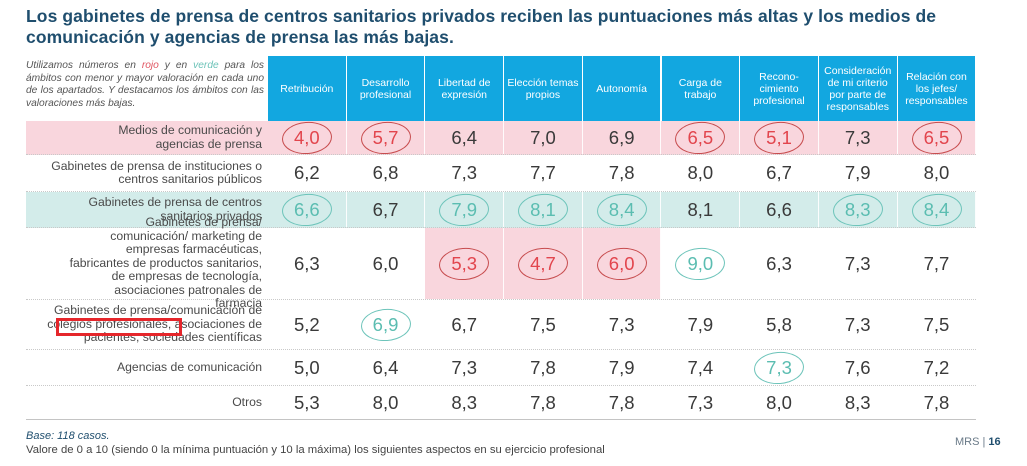  I want to click on score-value: 6,2, so click(306, 172).